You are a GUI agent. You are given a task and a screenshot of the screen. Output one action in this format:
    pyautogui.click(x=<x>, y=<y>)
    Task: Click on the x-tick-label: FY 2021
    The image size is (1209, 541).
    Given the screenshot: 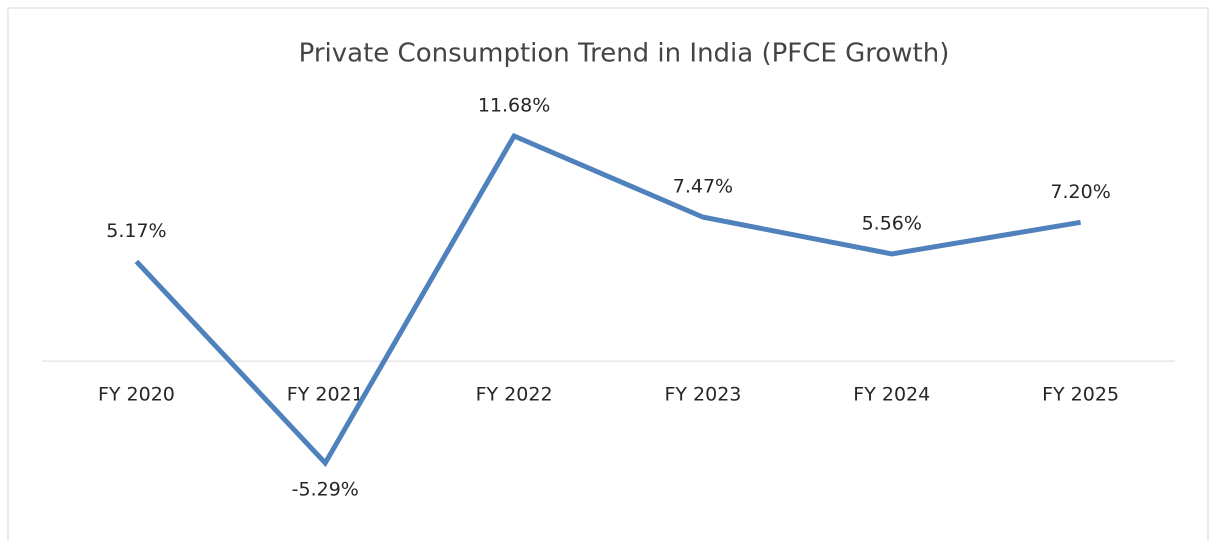 What is the action you would take?
    pyautogui.click(x=325, y=395)
    